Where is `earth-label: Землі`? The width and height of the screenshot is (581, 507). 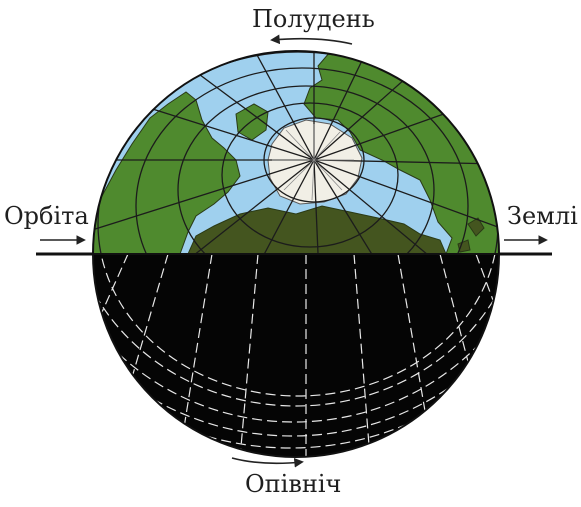 earth-label: Землі is located at coordinates (542, 216).